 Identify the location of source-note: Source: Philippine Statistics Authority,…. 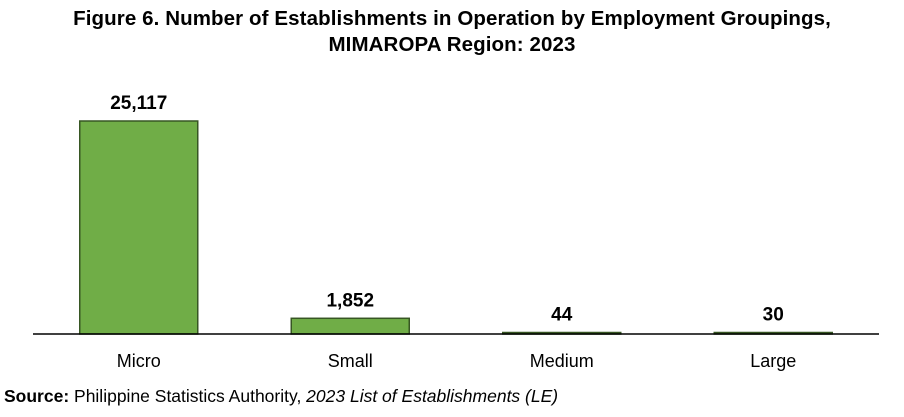
(281, 396).